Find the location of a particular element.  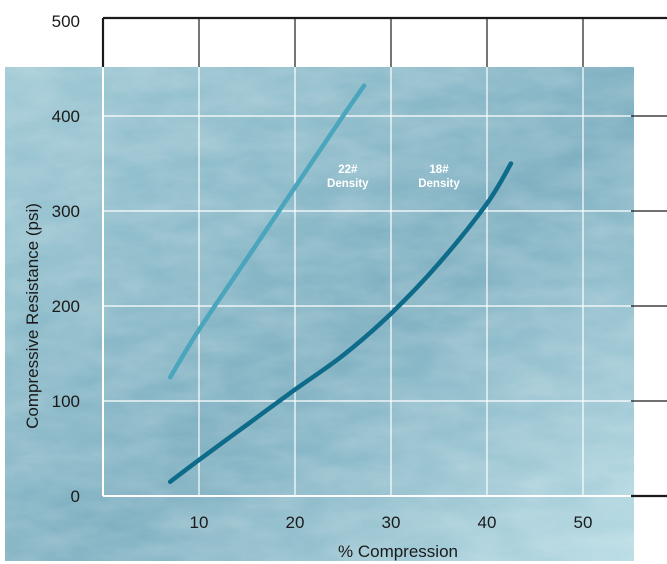

series-label-2: Density is located at coordinates (439, 184).